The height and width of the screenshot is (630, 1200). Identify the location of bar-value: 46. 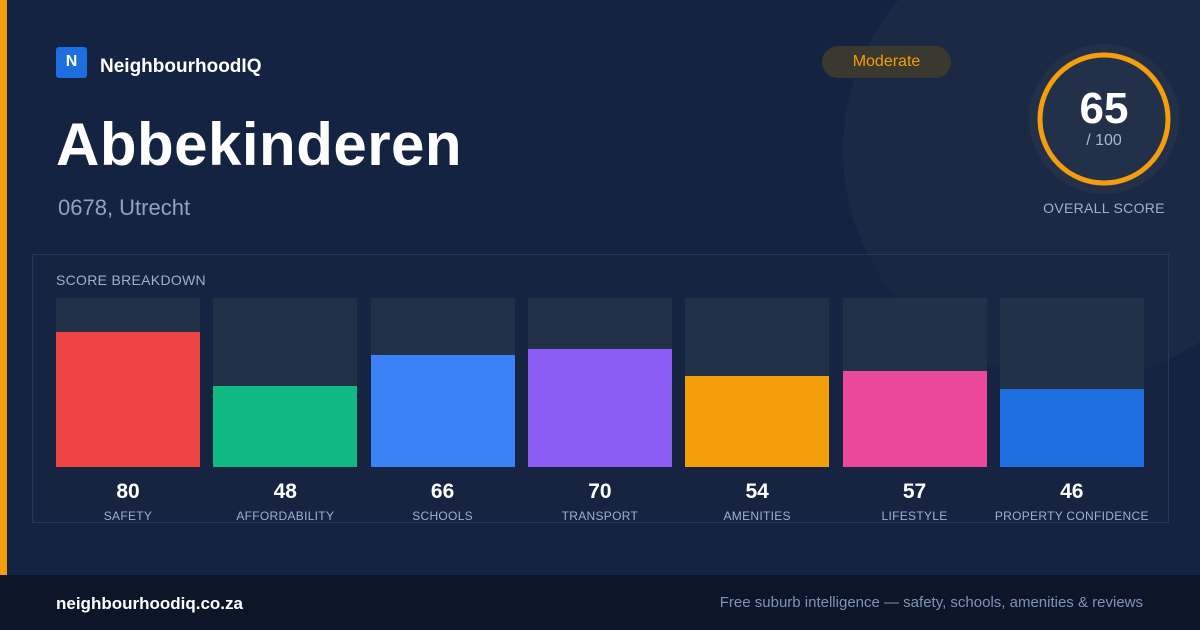
(1072, 491).